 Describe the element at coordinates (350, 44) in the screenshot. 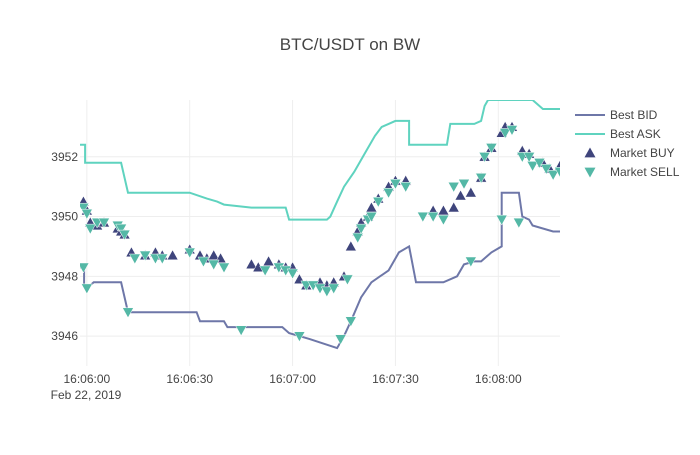

I see `chart-title: BTC/USDT on BW` at that location.